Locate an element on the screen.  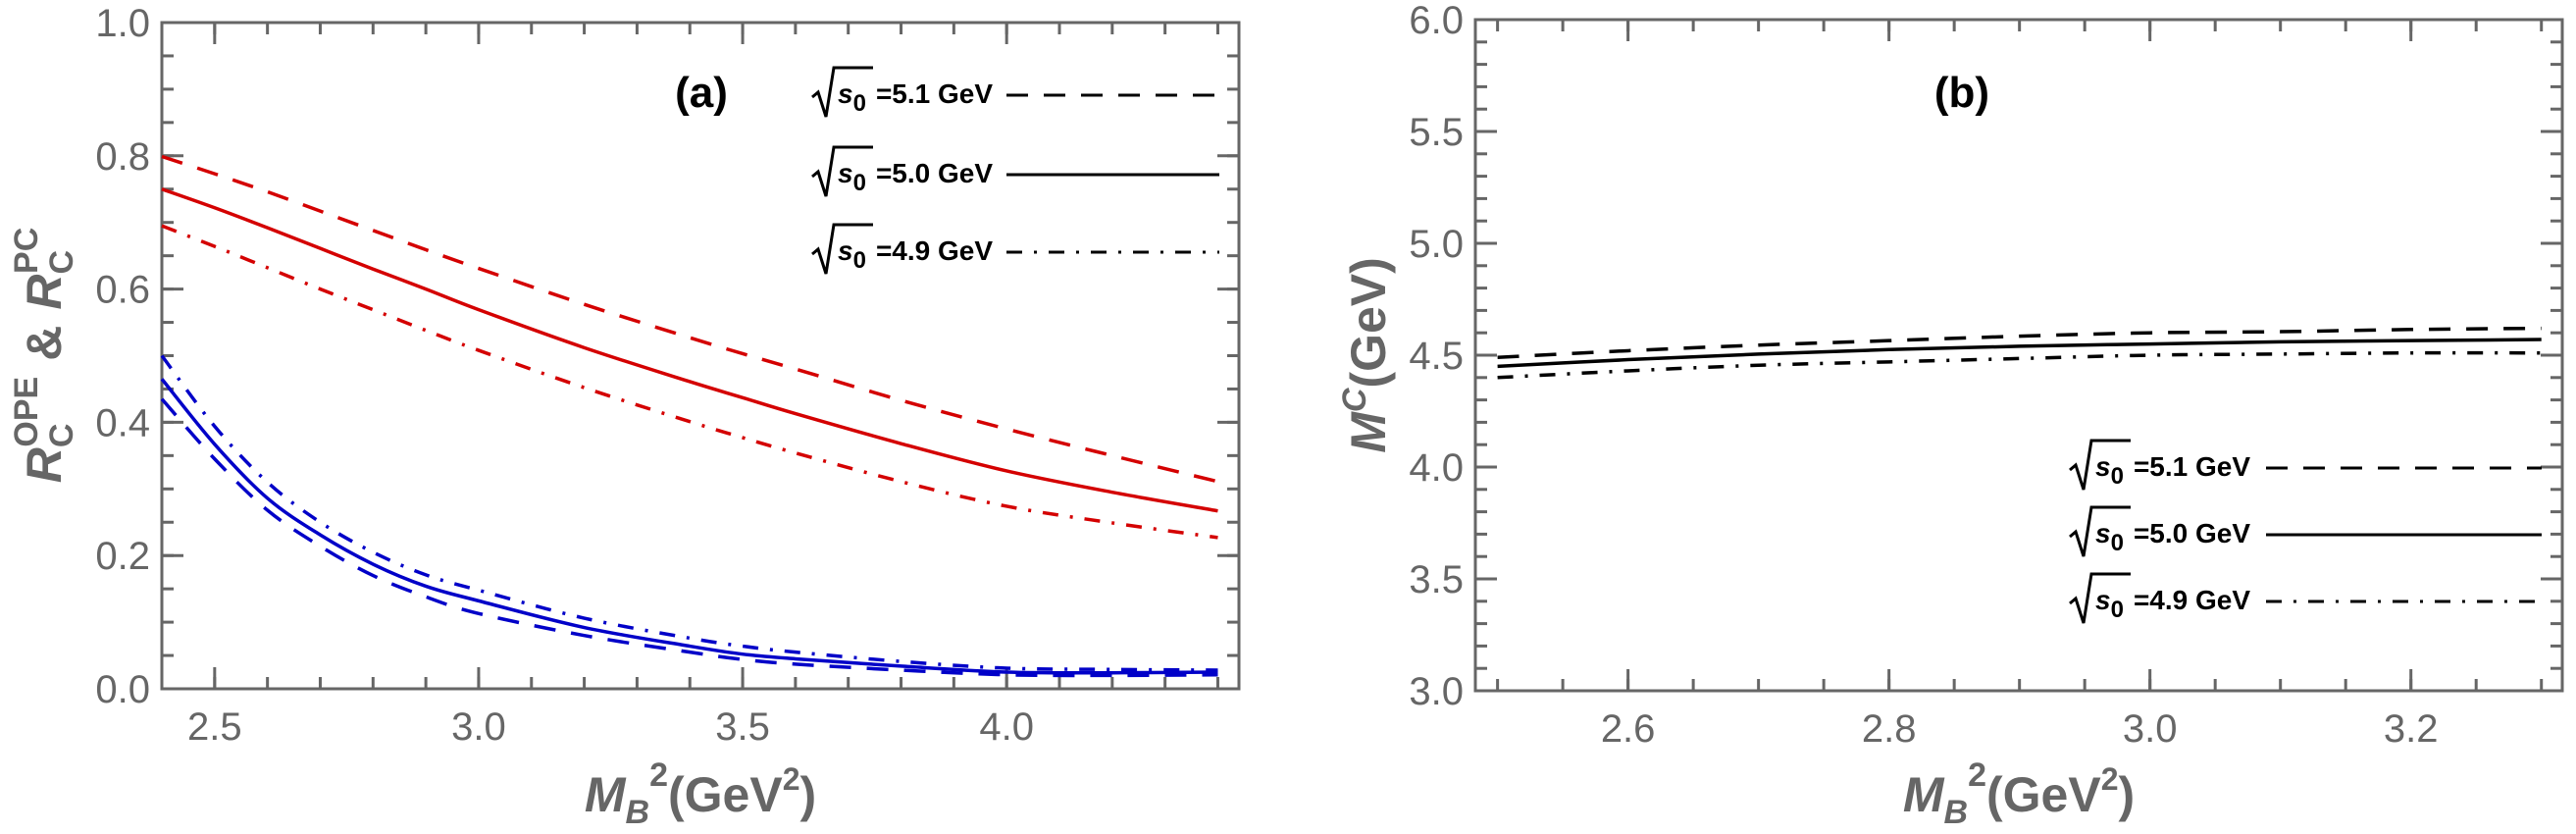
y-tick-label: 0.4 is located at coordinates (122, 423).